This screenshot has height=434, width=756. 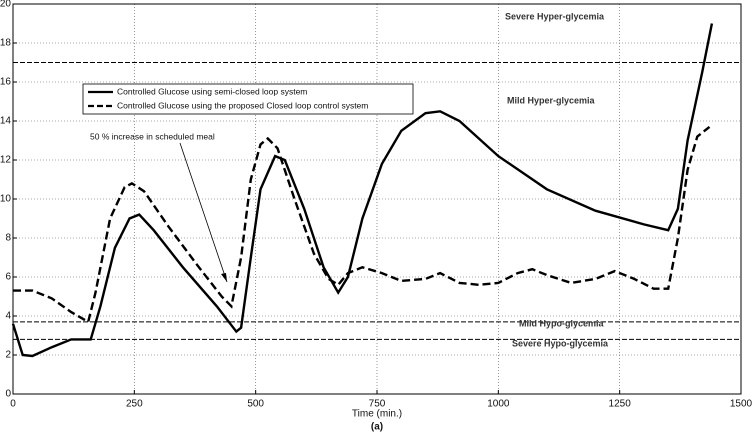 I want to click on annotation: 50 % increase in scheduled meal, so click(x=152, y=136).